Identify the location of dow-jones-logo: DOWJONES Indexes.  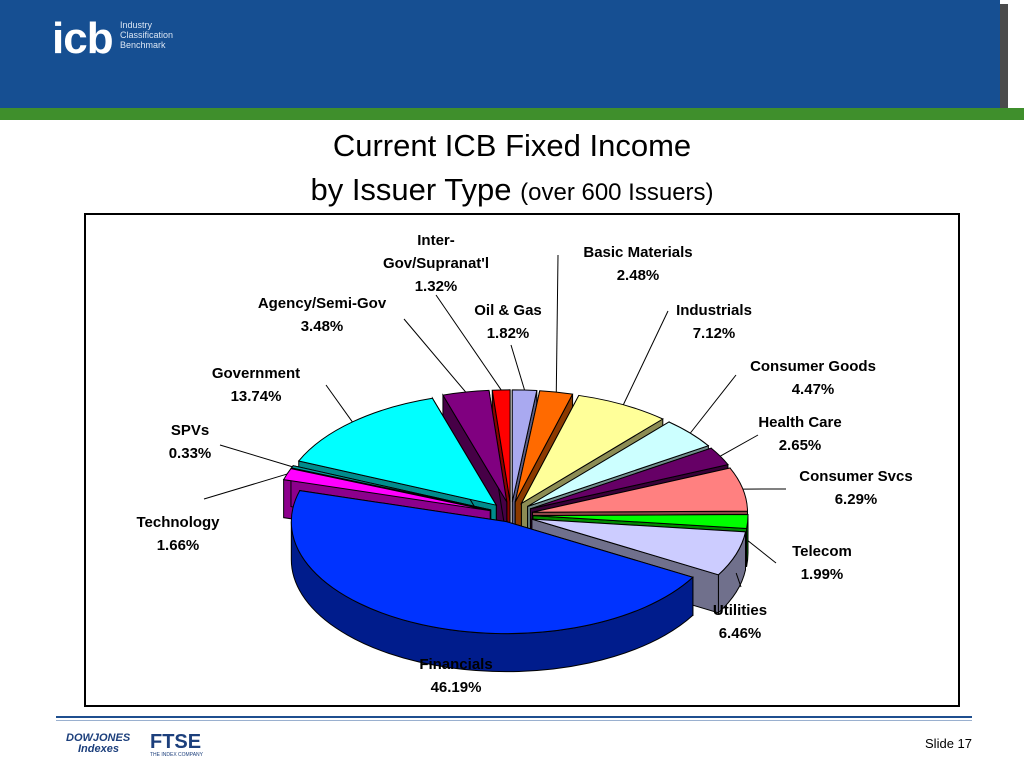
(98, 744).